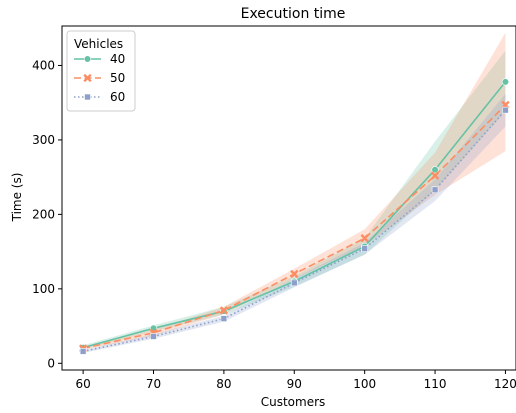 This screenshot has width=516, height=413. Describe the element at coordinates (82, 384) in the screenshot. I see `x-tick-label: 60` at that location.